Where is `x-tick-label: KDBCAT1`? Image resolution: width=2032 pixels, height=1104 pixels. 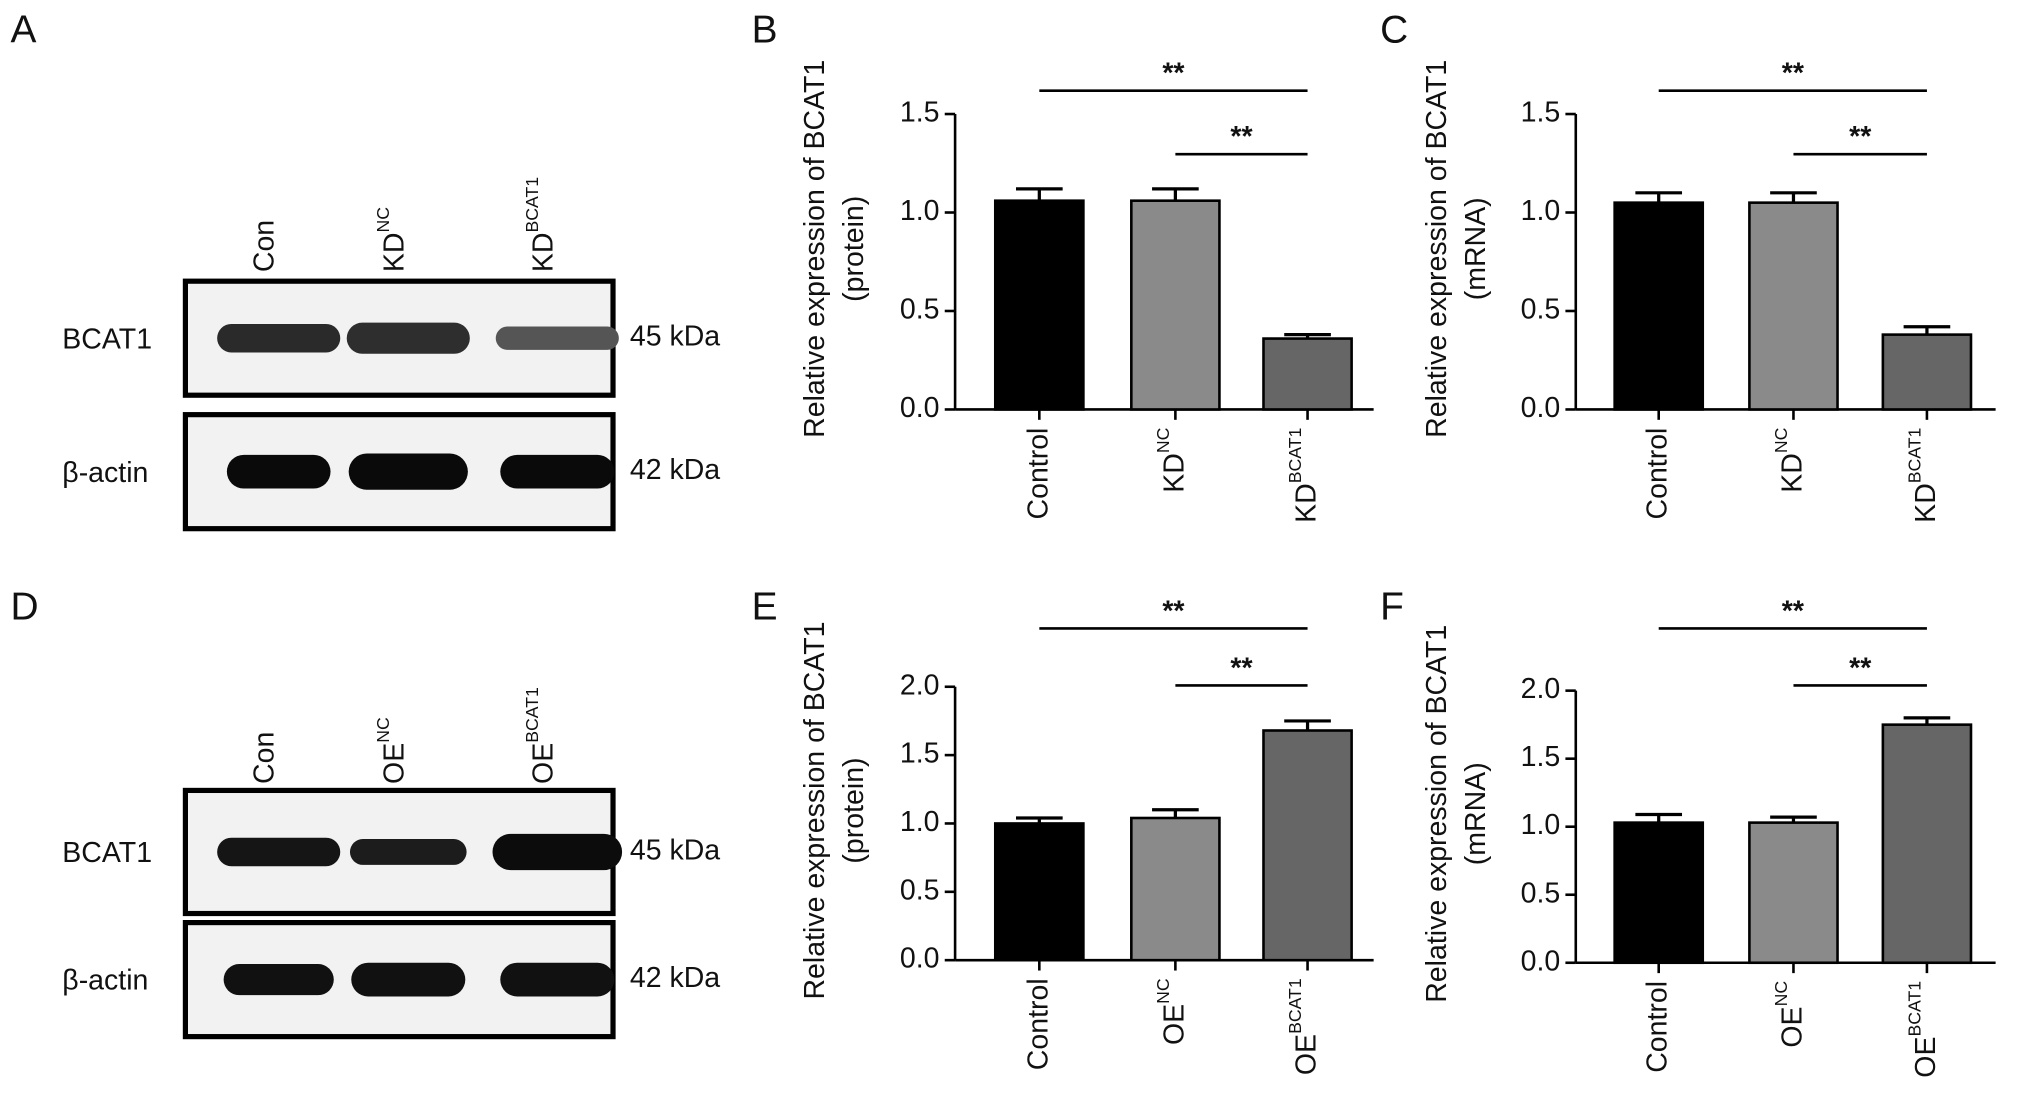
x-tick-label: KDBCAT1 is located at coordinates (1922, 475).